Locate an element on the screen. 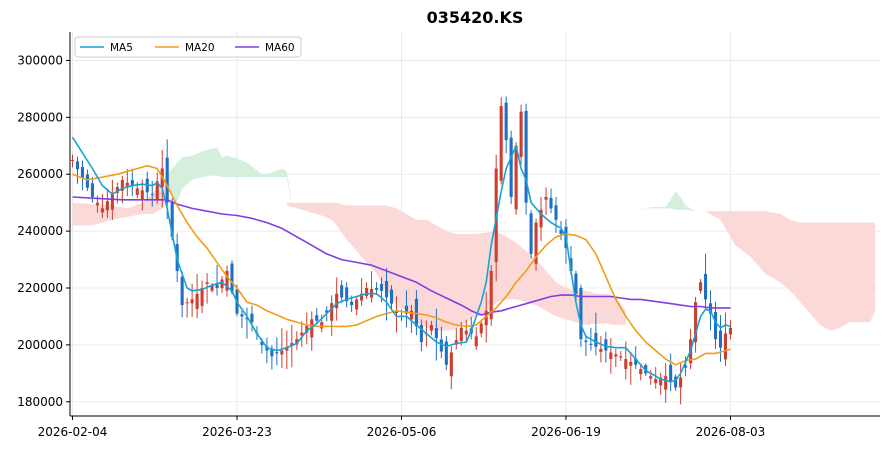  ma5-legend-label: MA5 is located at coordinates (121, 48).